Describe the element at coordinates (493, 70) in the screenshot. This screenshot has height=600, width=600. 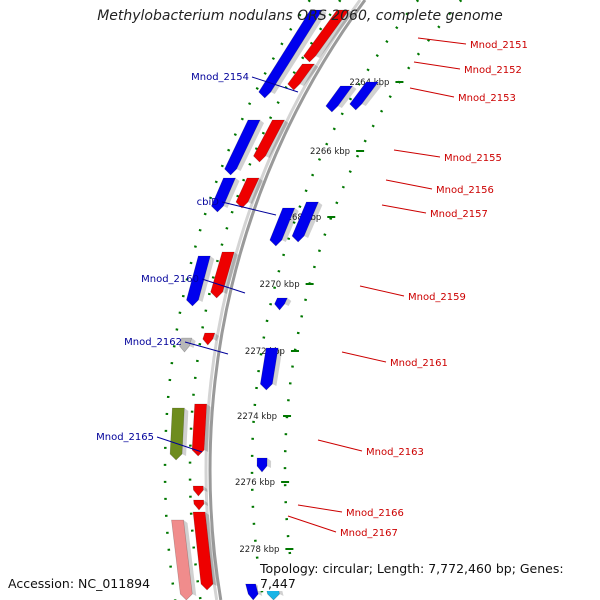
I see `gene-label-mnod-2152: Mnod_2152` at that location.